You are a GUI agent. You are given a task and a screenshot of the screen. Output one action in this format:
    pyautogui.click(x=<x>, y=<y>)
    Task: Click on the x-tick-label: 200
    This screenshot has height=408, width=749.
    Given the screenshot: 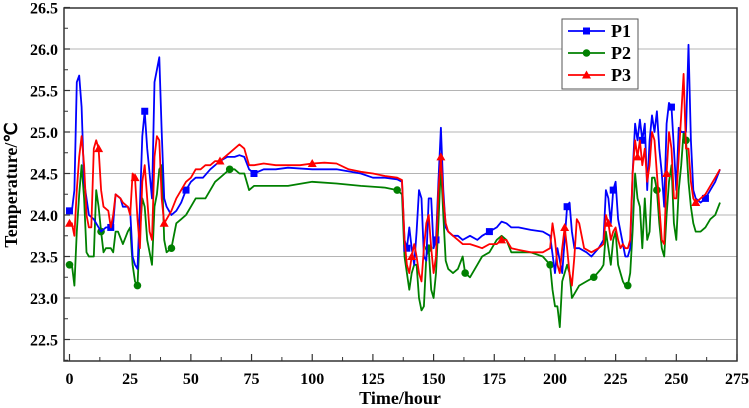 What is the action you would take?
    pyautogui.click(x=555, y=379)
    